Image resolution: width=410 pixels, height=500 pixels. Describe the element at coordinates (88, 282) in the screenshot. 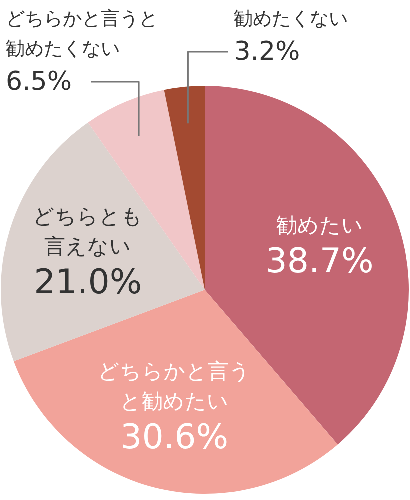

I see `data-label: 21.0%` at that location.